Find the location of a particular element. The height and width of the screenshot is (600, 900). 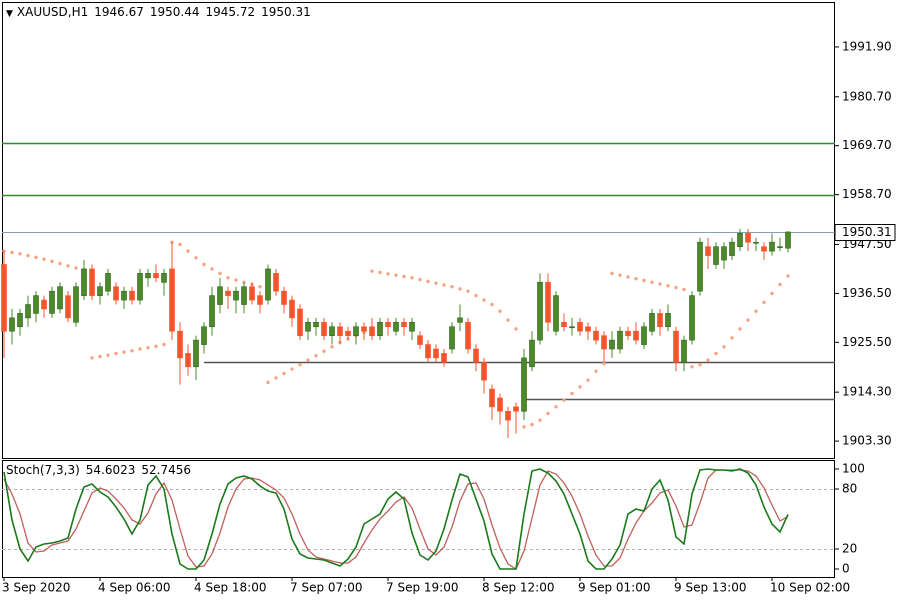

y-tick-label: 1936.50 is located at coordinates (867, 293).